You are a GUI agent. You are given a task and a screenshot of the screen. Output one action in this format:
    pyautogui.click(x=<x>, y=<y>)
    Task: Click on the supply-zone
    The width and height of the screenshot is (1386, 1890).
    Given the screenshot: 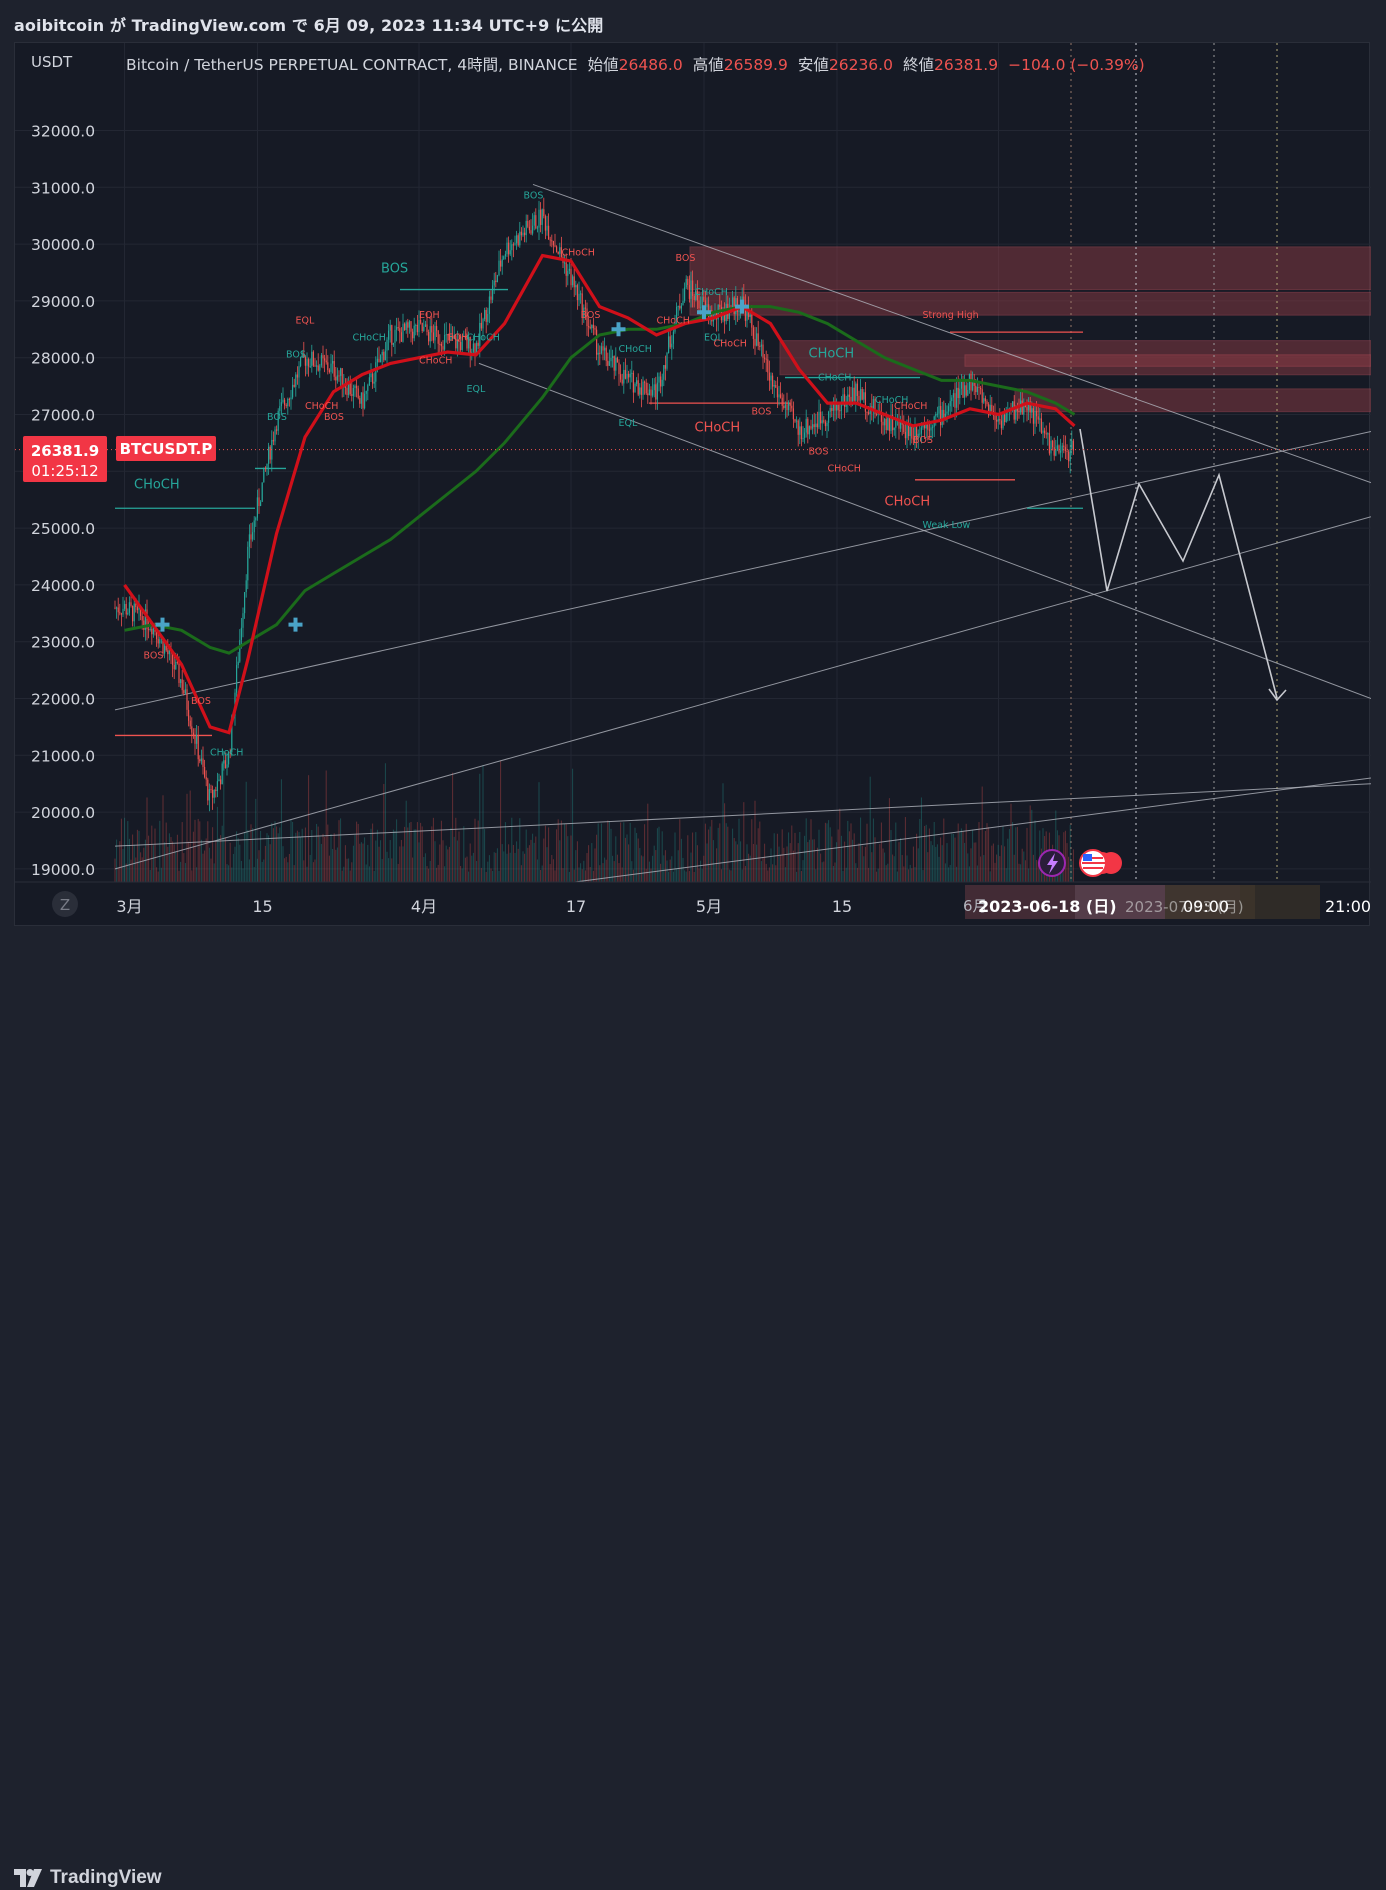 What is the action you would take?
    pyautogui.click(x=1030, y=268)
    